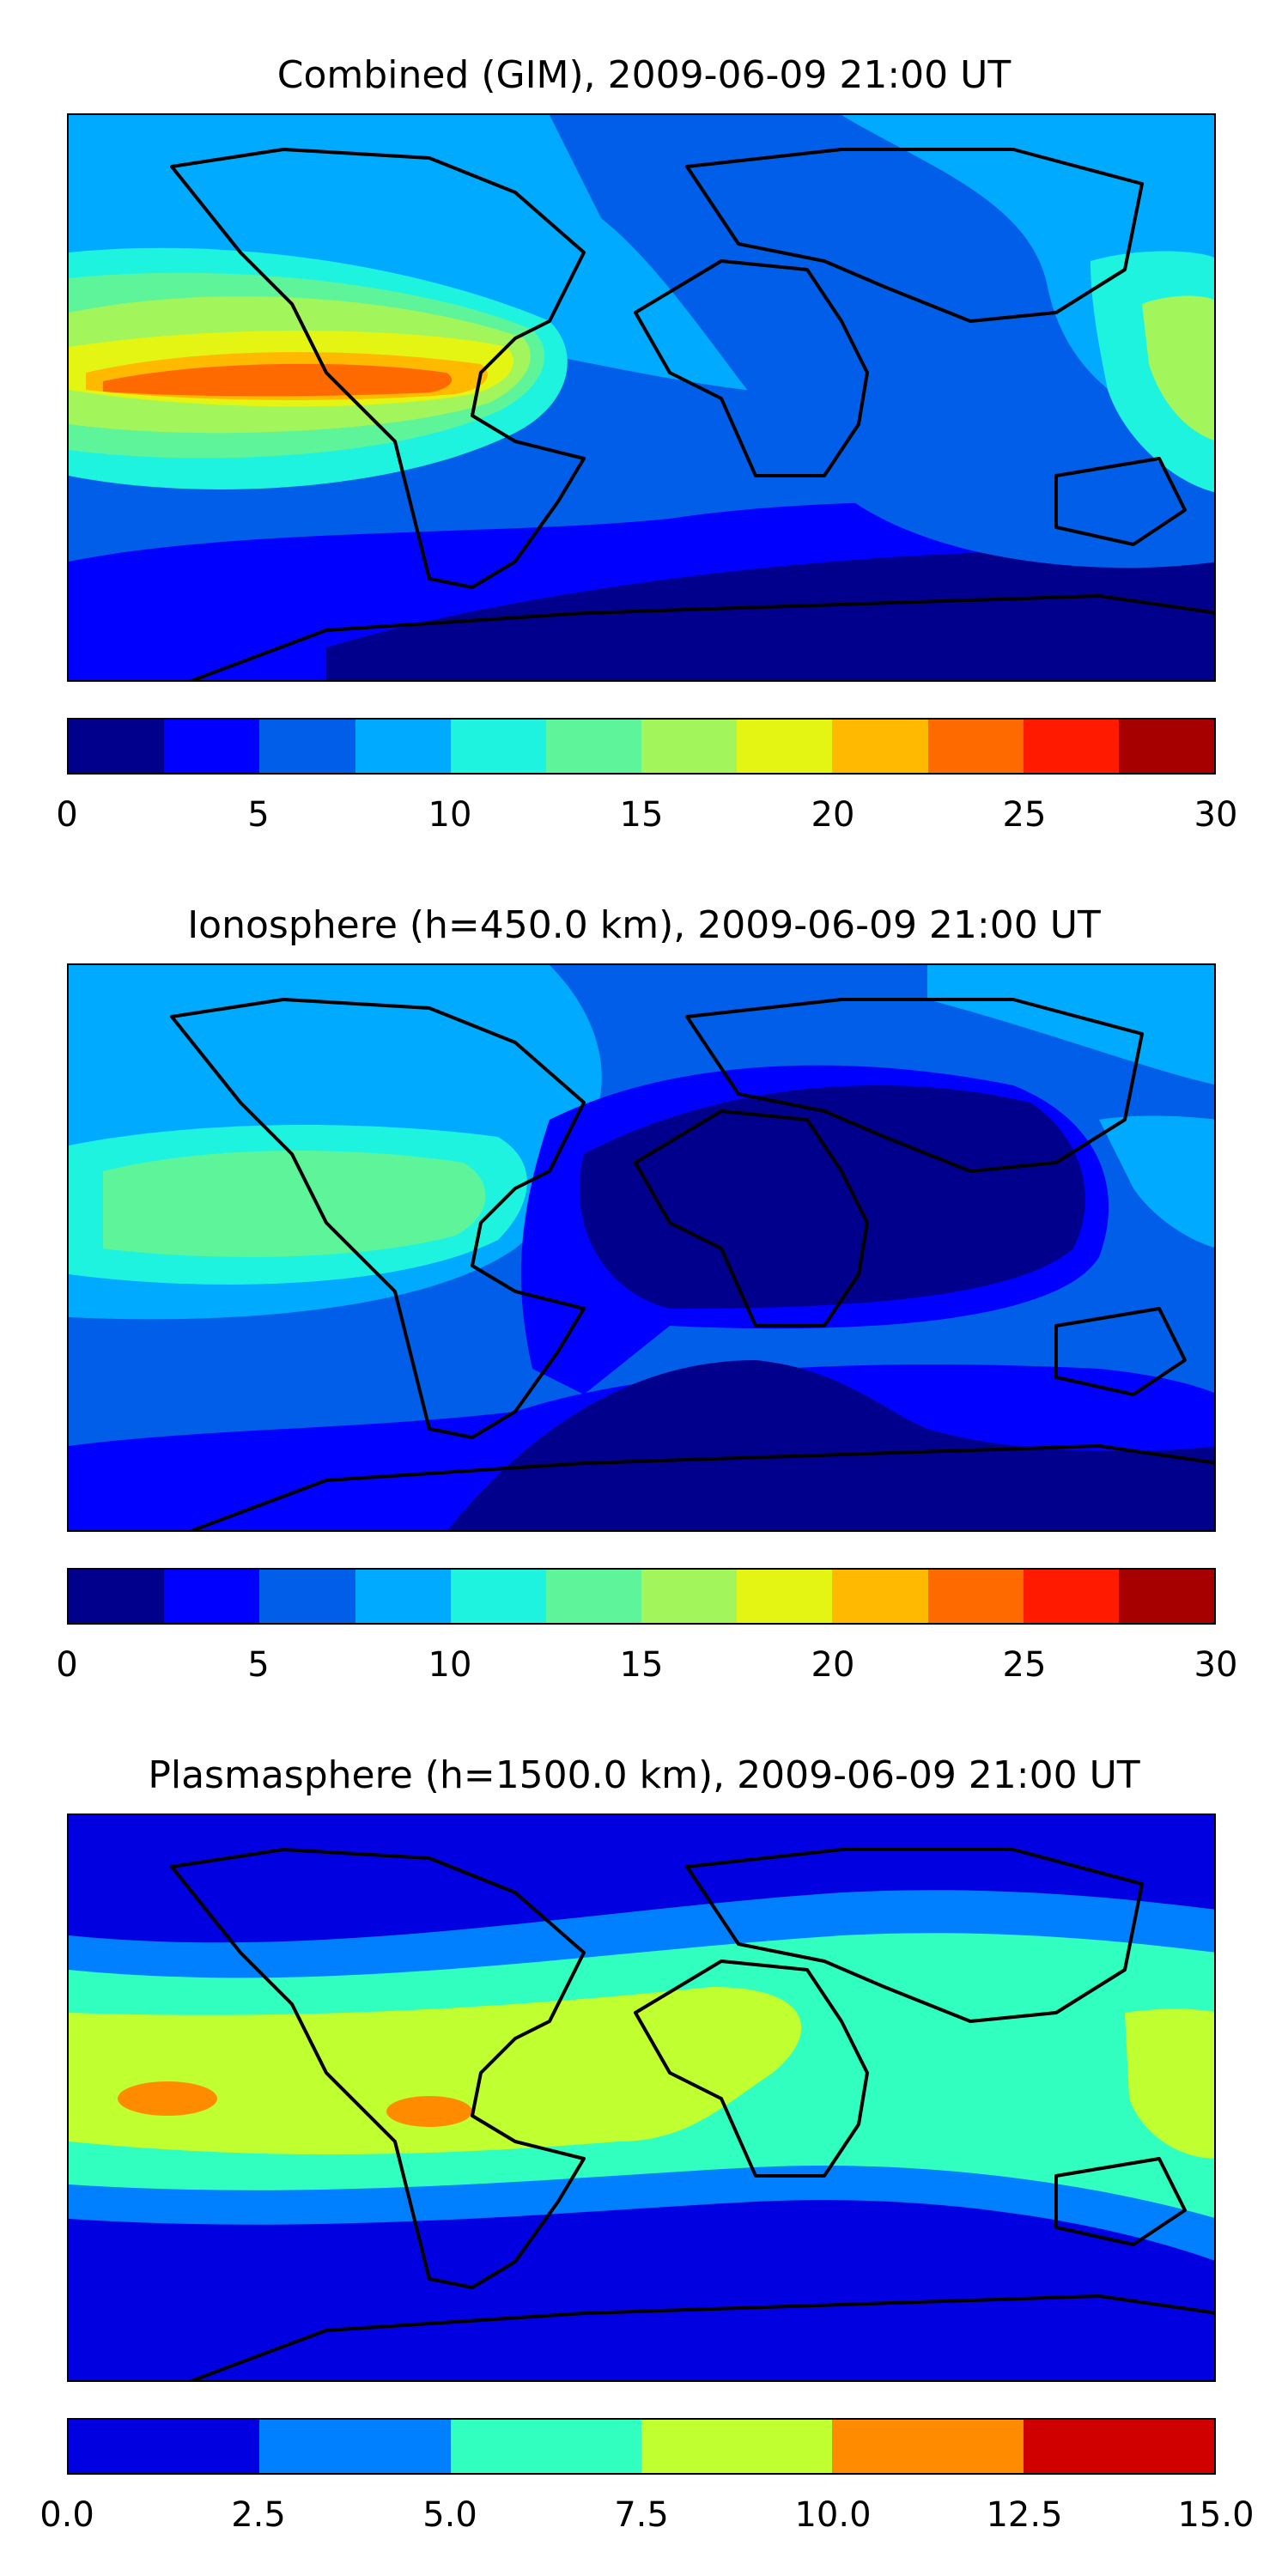  Describe the element at coordinates (644, 75) in the screenshot. I see `panel-title-combined: Combined (GIM), 2009-06-09 21:00 UT` at that location.